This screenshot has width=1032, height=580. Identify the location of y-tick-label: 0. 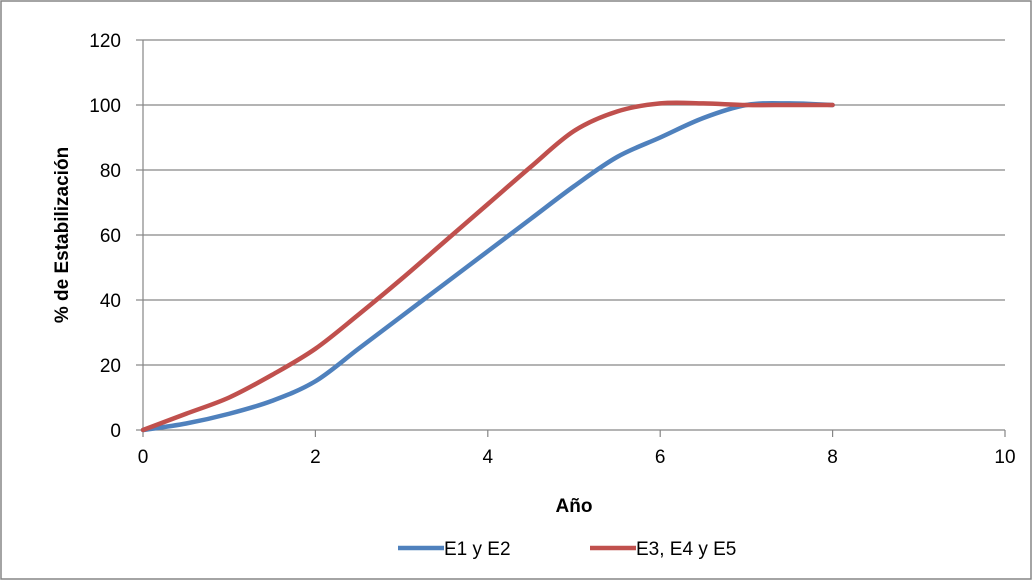
(115, 431).